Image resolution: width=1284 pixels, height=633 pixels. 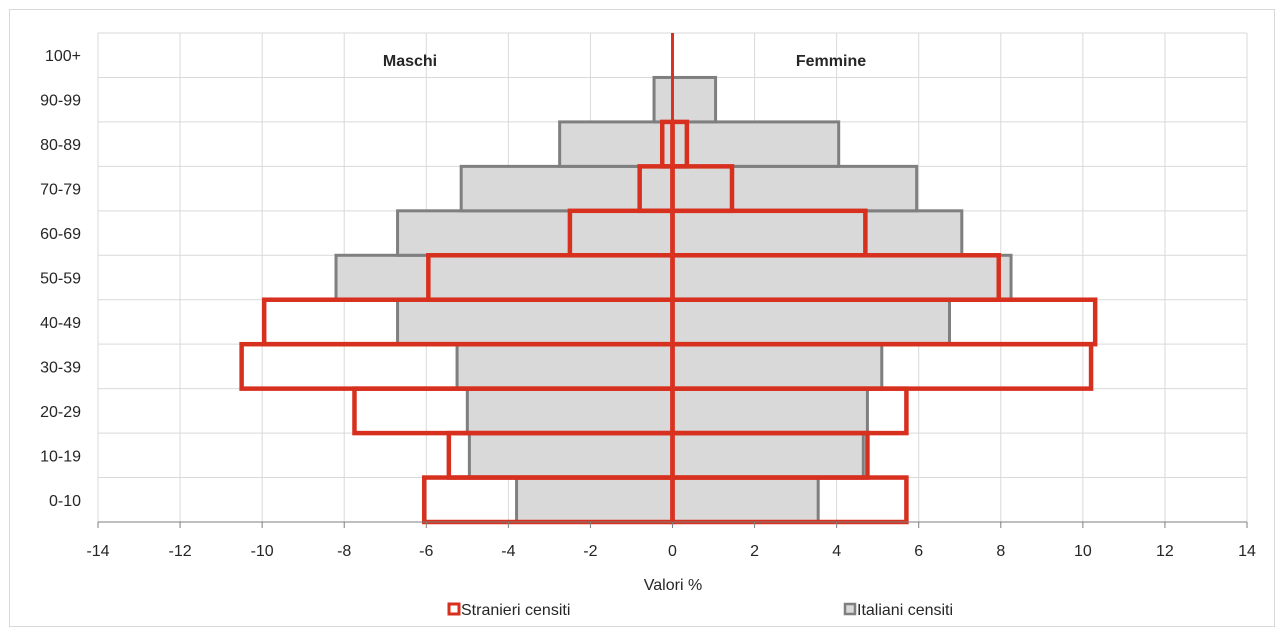 I want to click on x-tick-label-4: 4, so click(x=836, y=551).